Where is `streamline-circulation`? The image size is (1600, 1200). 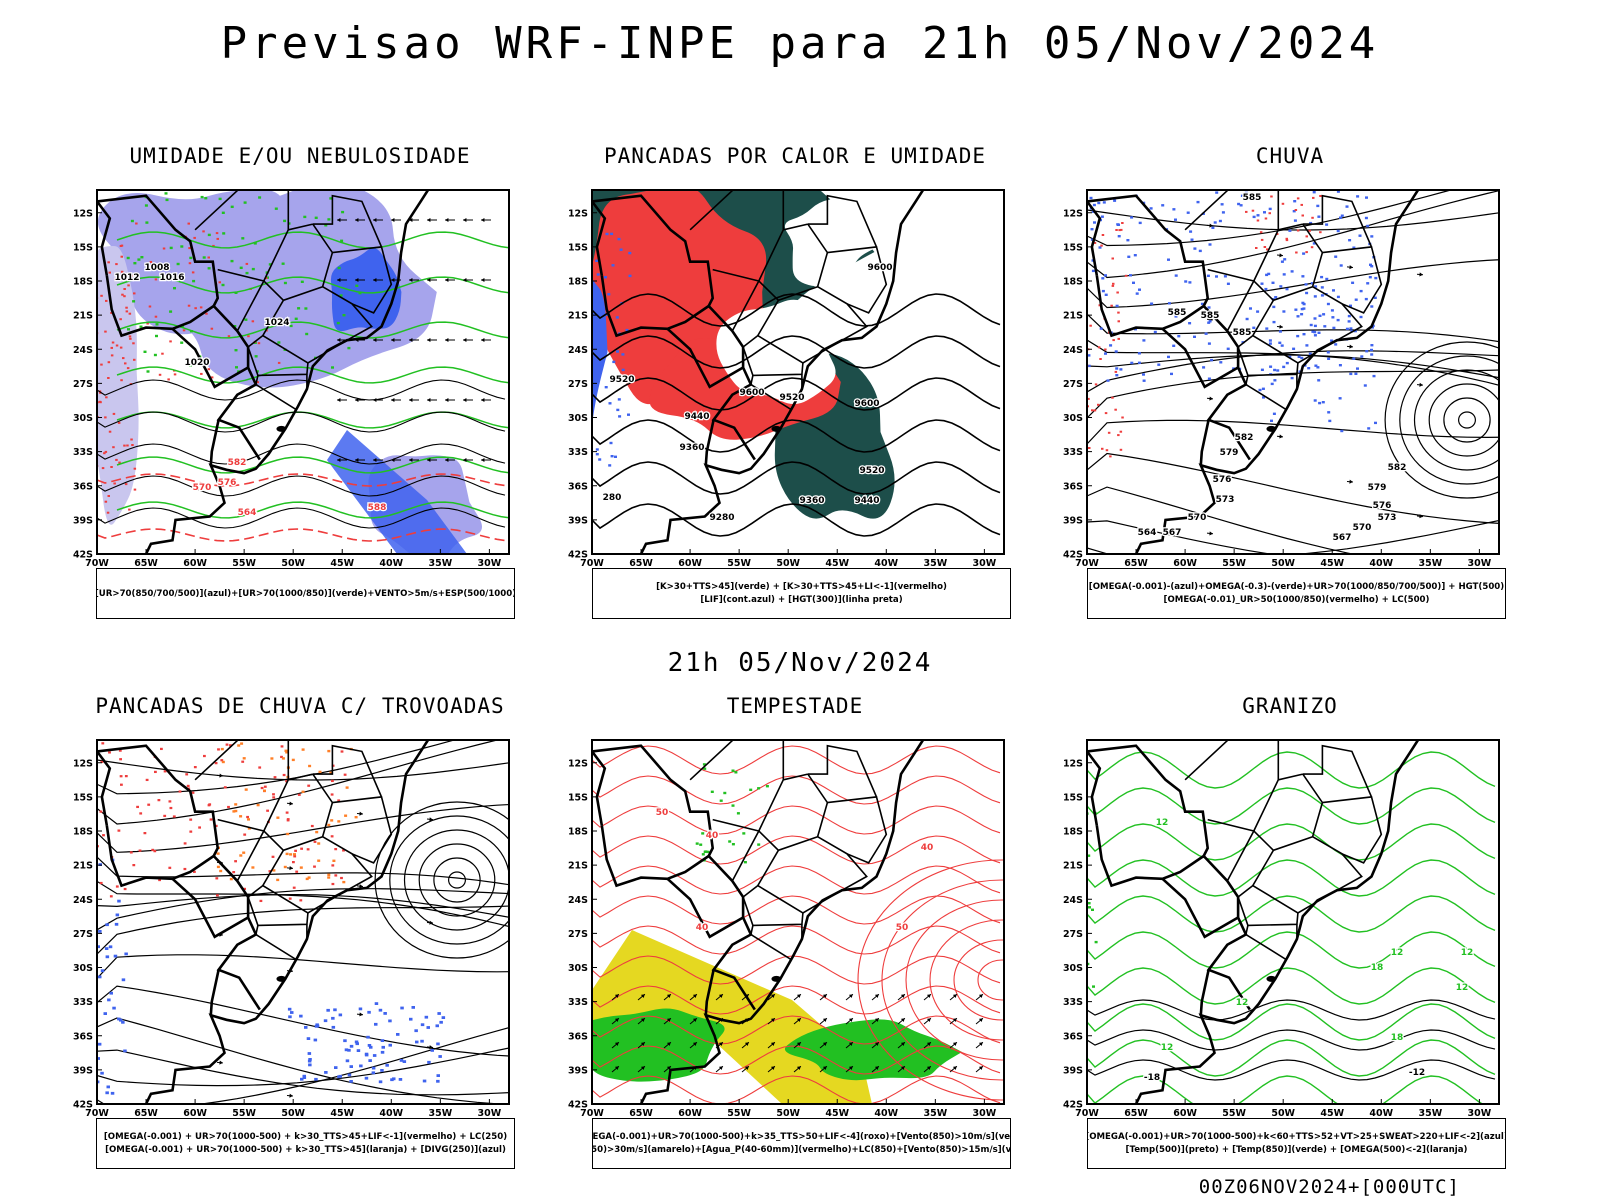
streamline-circulation is located at coordinates (1441, 420).